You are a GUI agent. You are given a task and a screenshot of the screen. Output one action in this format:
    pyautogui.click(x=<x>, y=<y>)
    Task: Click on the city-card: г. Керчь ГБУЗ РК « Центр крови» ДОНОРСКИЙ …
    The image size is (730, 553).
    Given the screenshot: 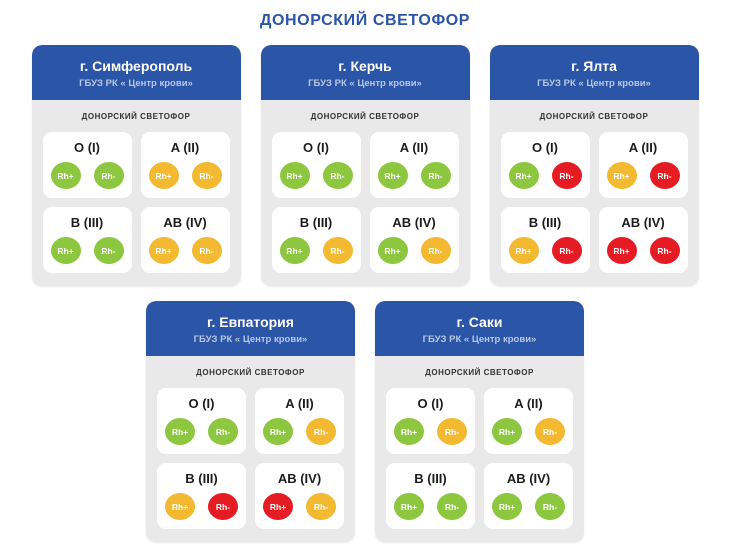 What is the action you would take?
    pyautogui.click(x=365, y=165)
    